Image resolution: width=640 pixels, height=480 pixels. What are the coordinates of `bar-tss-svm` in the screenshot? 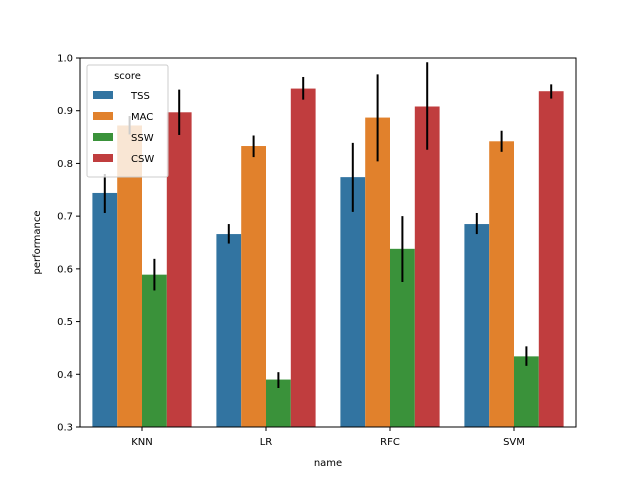 It's located at (477, 325).